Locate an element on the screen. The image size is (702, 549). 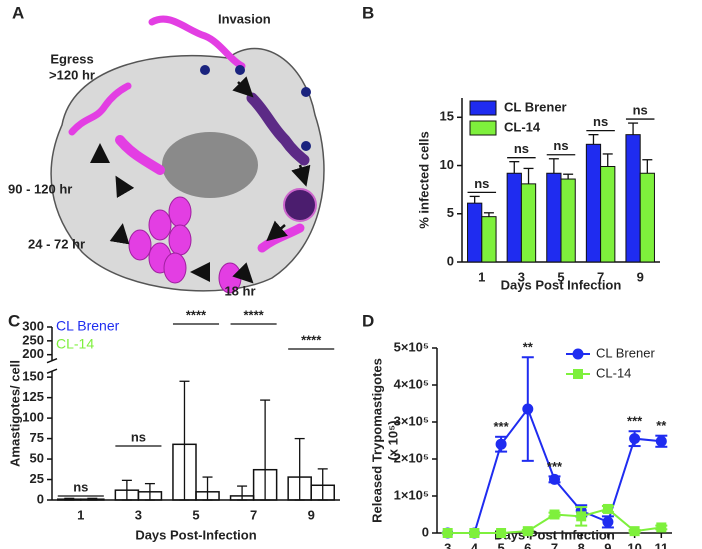
stage-label: 18 hr is located at coordinates (239, 290).